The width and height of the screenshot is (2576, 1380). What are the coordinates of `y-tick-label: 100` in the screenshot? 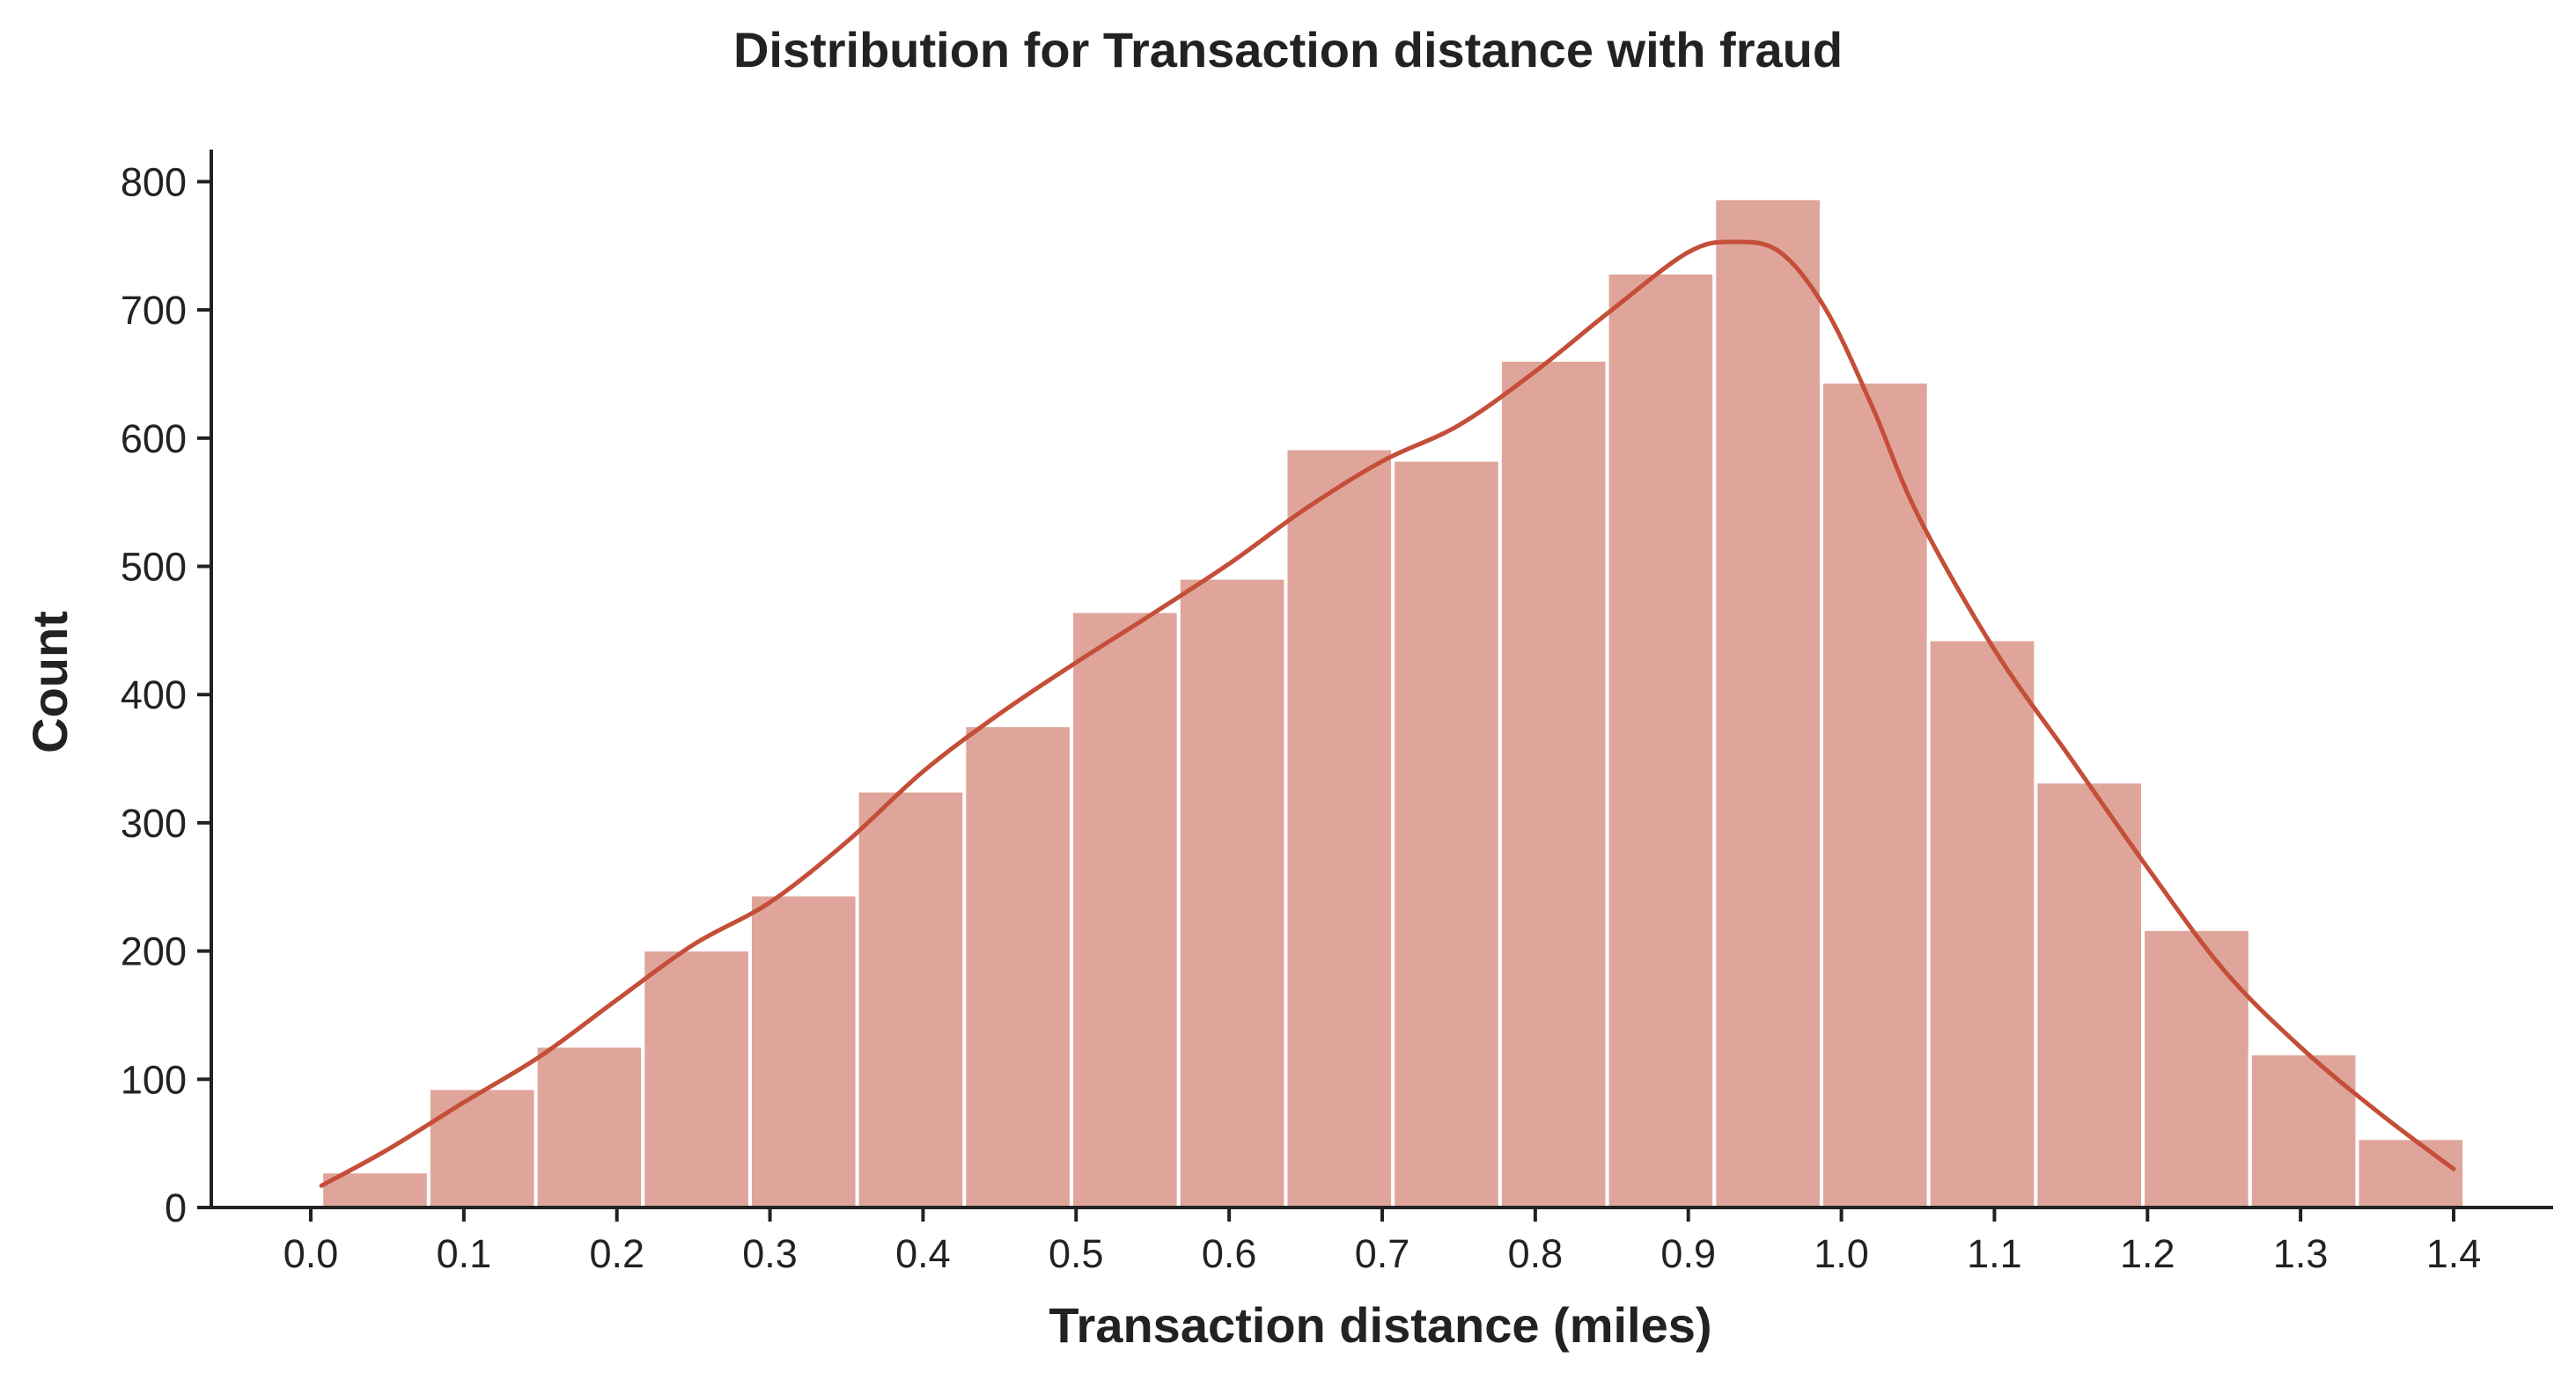 It's located at (154, 1079).